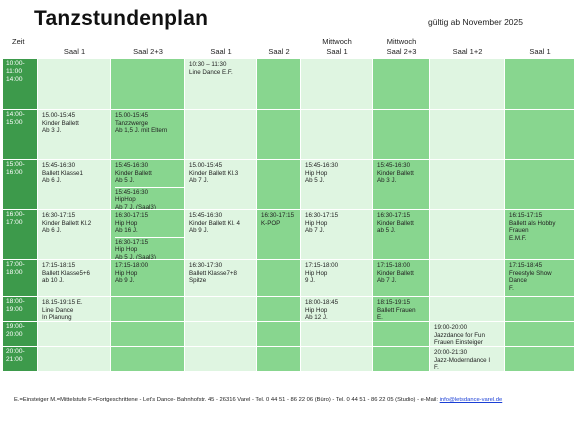 The height and width of the screenshot is (441, 575). What do you see at coordinates (278, 219) in the screenshot?
I see `class-entry: 16:30-17:15 K-POP` at bounding box center [278, 219].